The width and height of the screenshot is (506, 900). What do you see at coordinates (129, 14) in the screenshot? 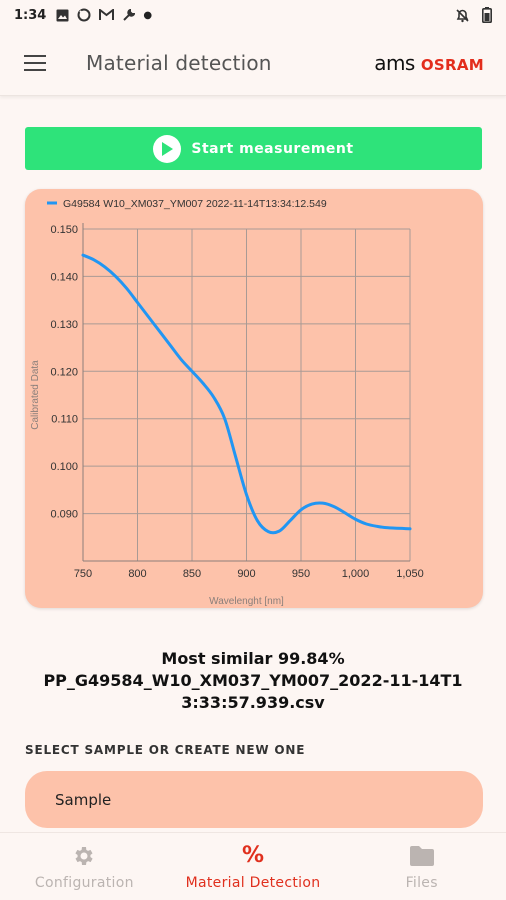
I see `wrench-icon` at bounding box center [129, 14].